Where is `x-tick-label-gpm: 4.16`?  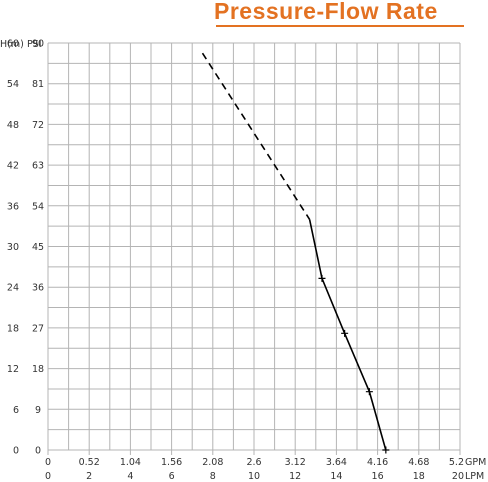
x-tick-label-gpm: 4.16 is located at coordinates (377, 462).